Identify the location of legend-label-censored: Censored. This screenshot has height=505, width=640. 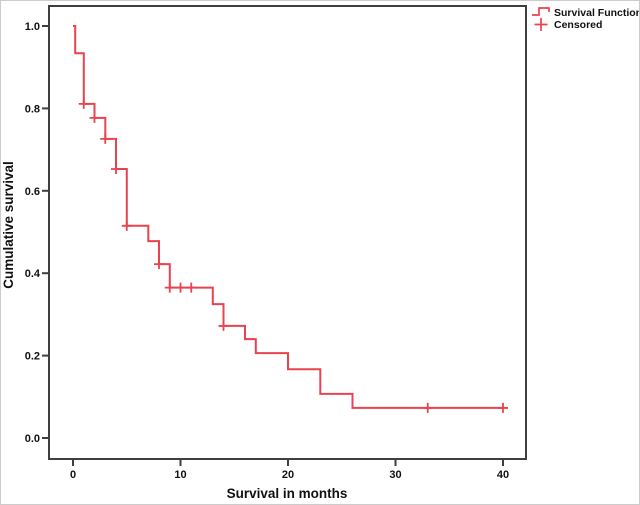
(578, 25).